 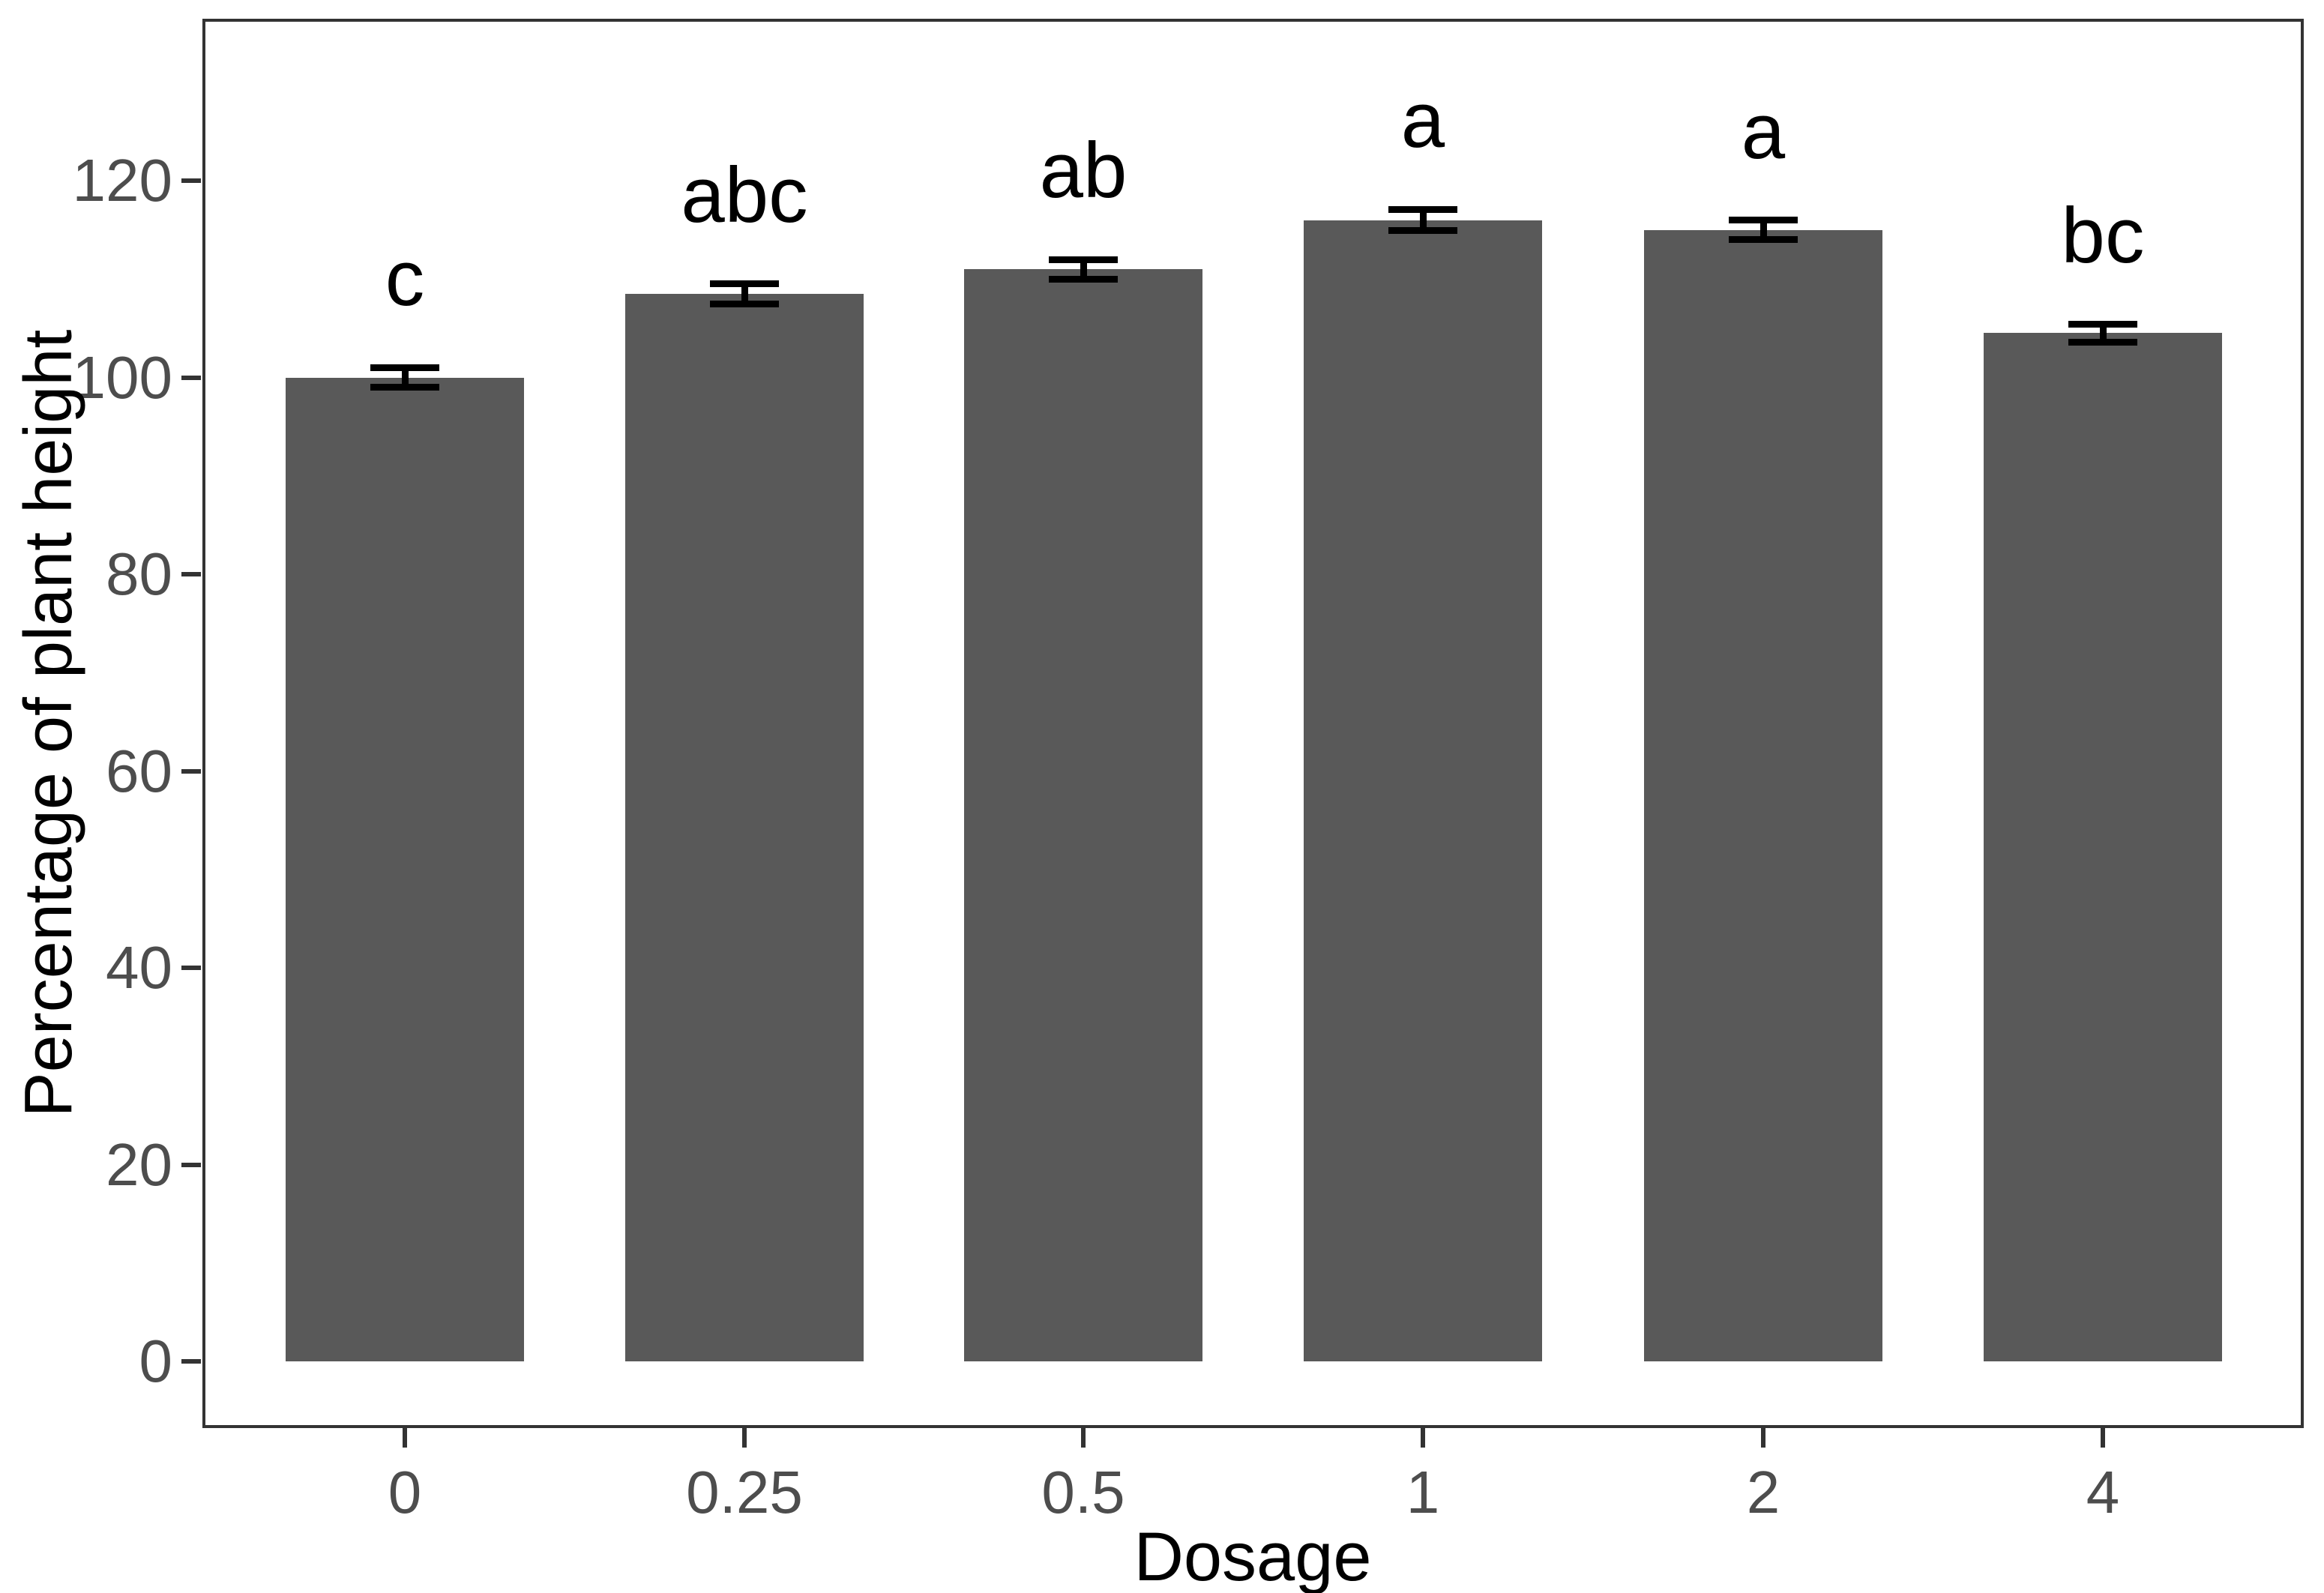 What do you see at coordinates (122, 377) in the screenshot?
I see `y-tick-label: 100` at bounding box center [122, 377].